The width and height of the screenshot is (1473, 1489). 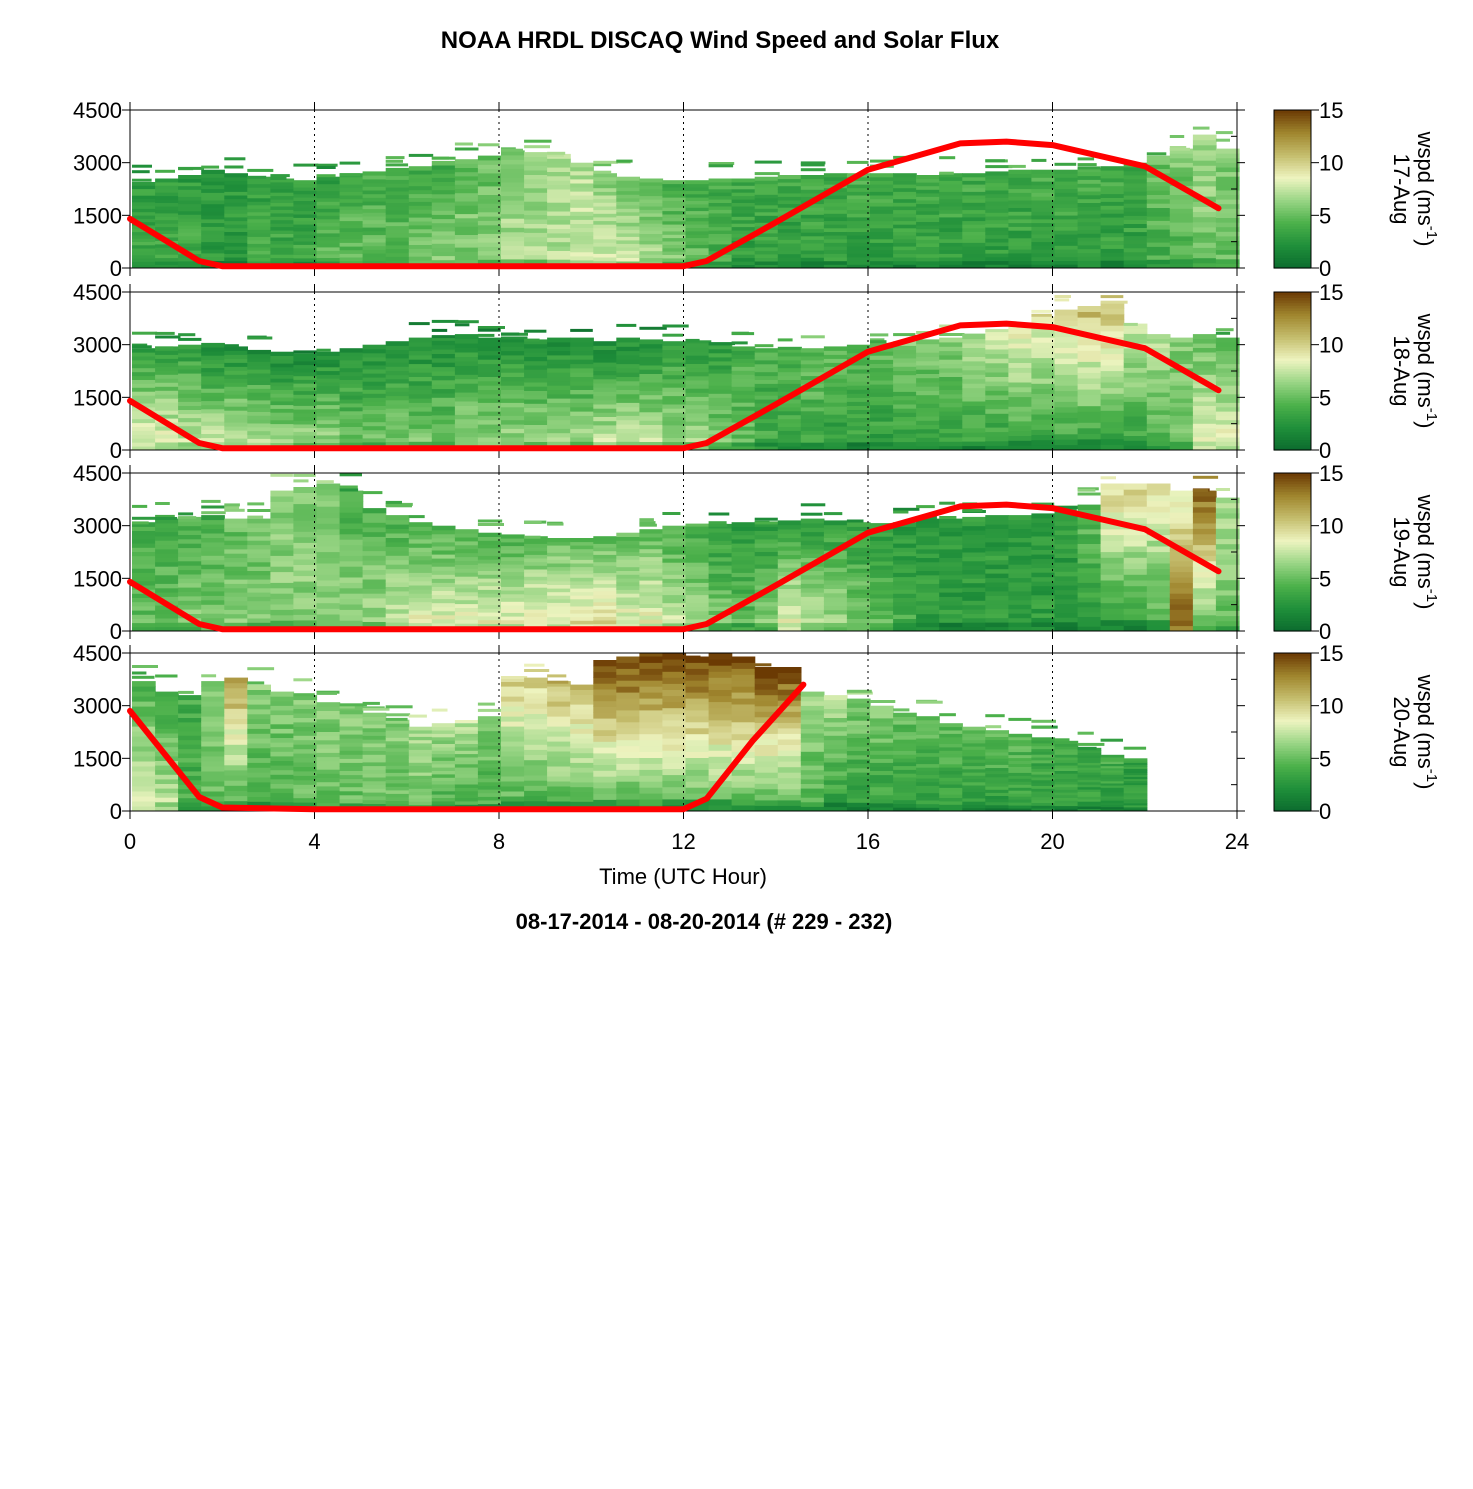 What do you see at coordinates (674, 204) in the screenshot?
I see `solar-flux-line` at bounding box center [674, 204].